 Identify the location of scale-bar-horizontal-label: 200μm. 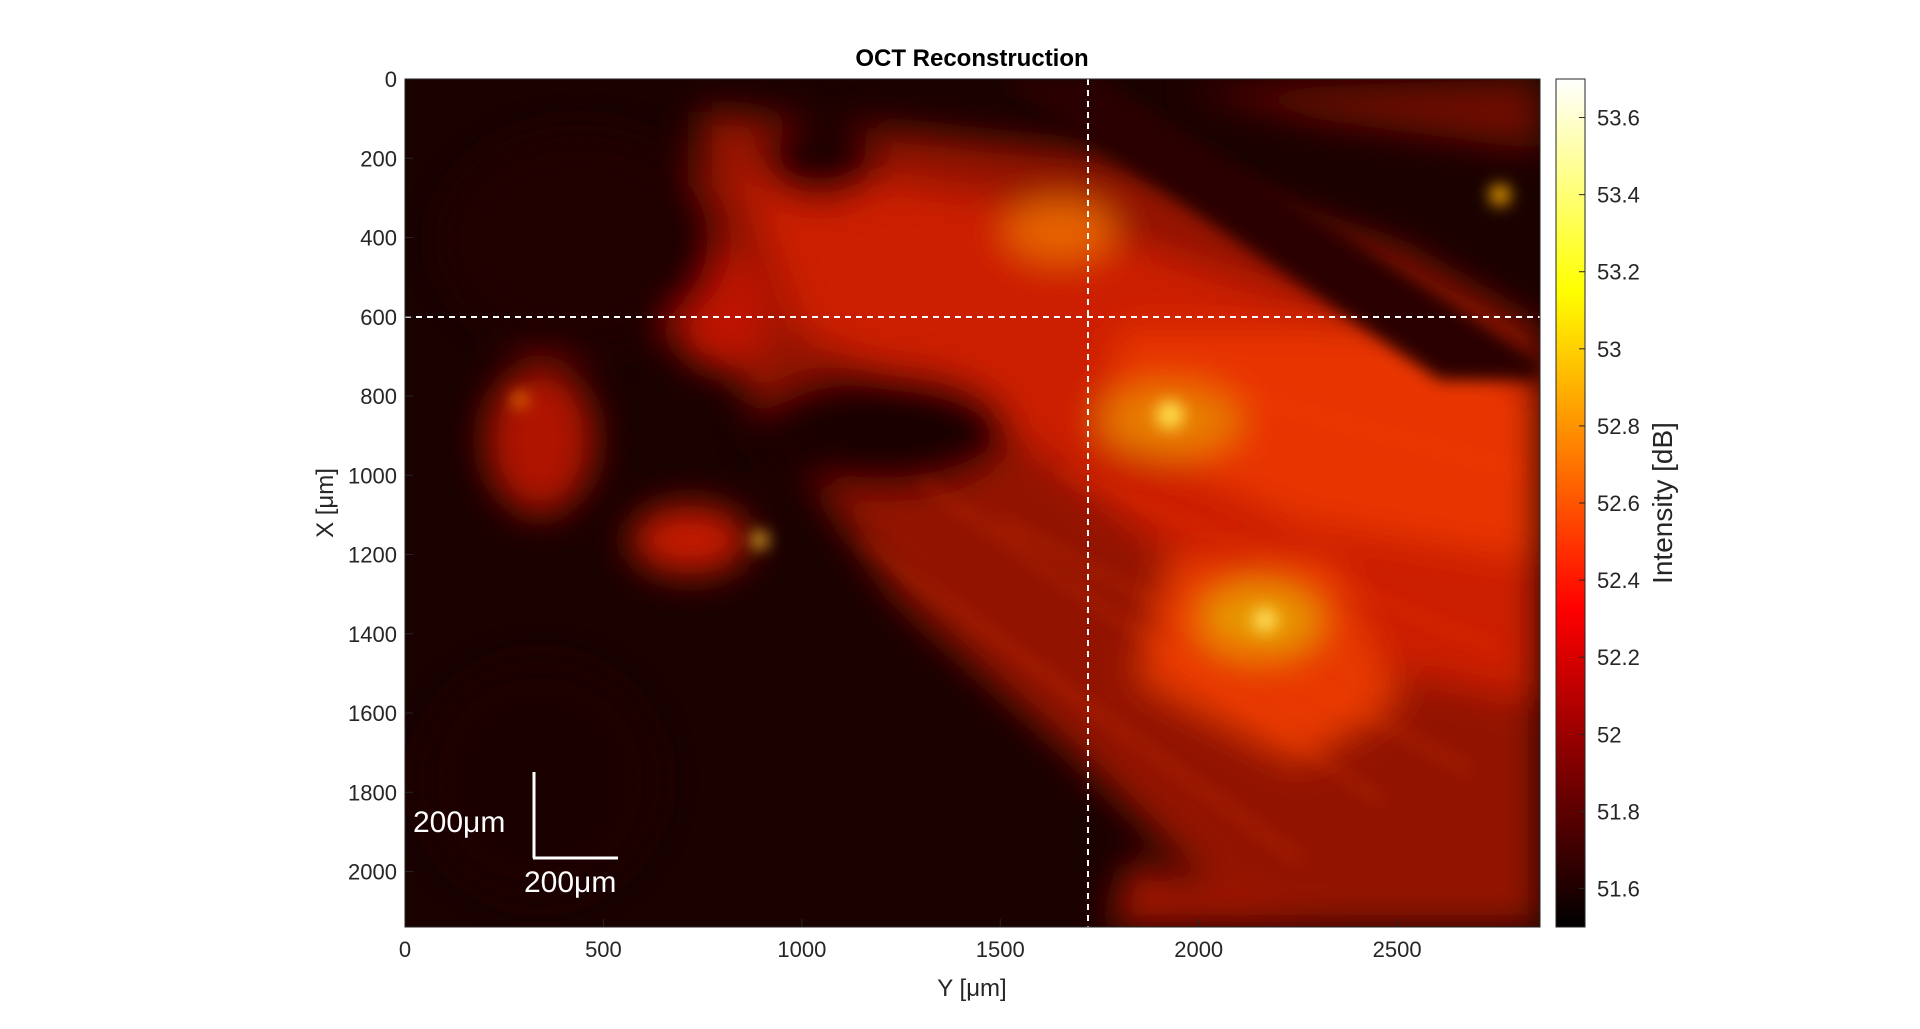
(570, 882).